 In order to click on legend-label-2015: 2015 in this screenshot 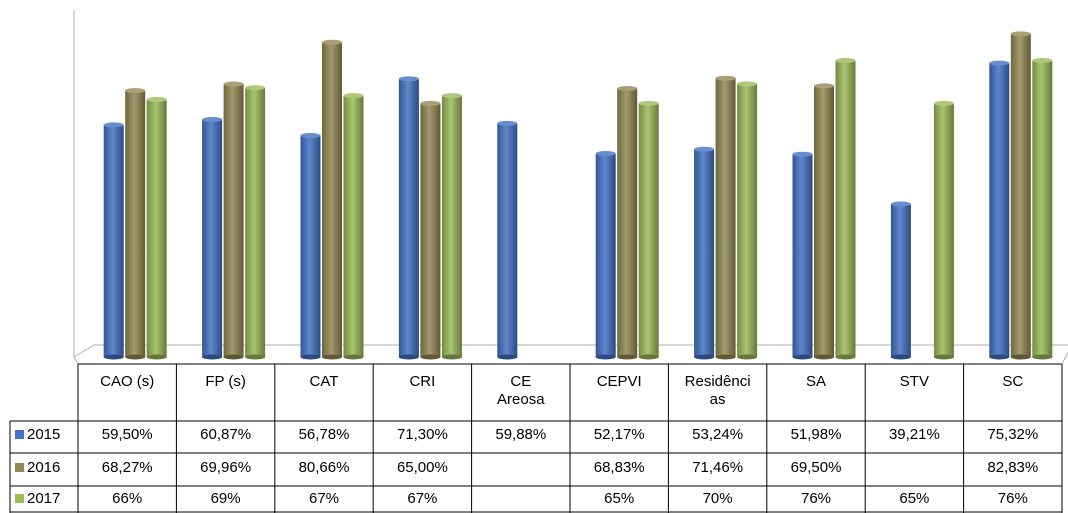, I will do `click(43, 434)`.